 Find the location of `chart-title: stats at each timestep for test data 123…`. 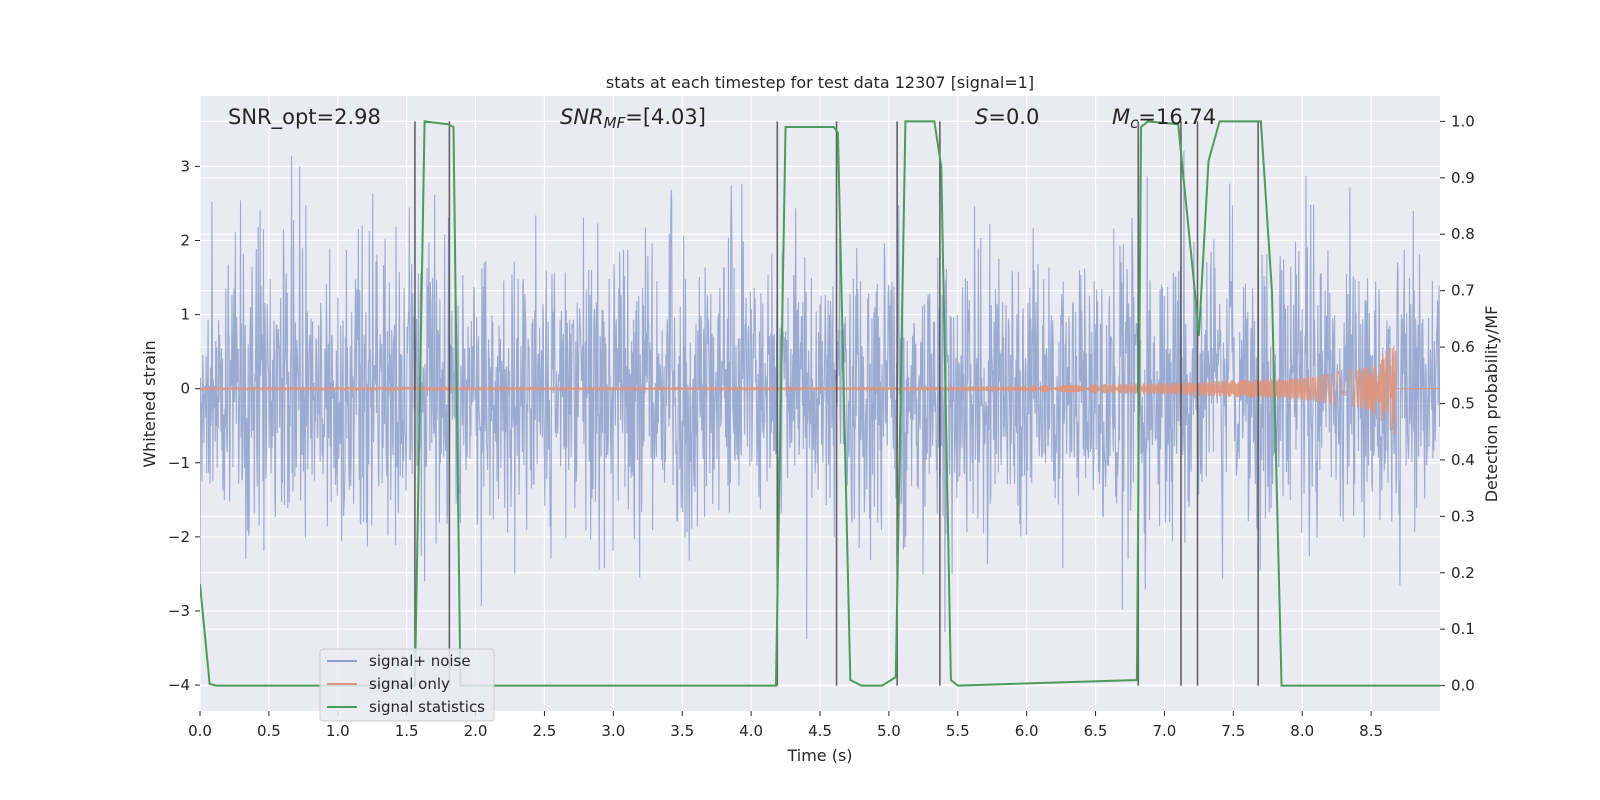

chart-title: stats at each timestep for test data 123… is located at coordinates (820, 82).